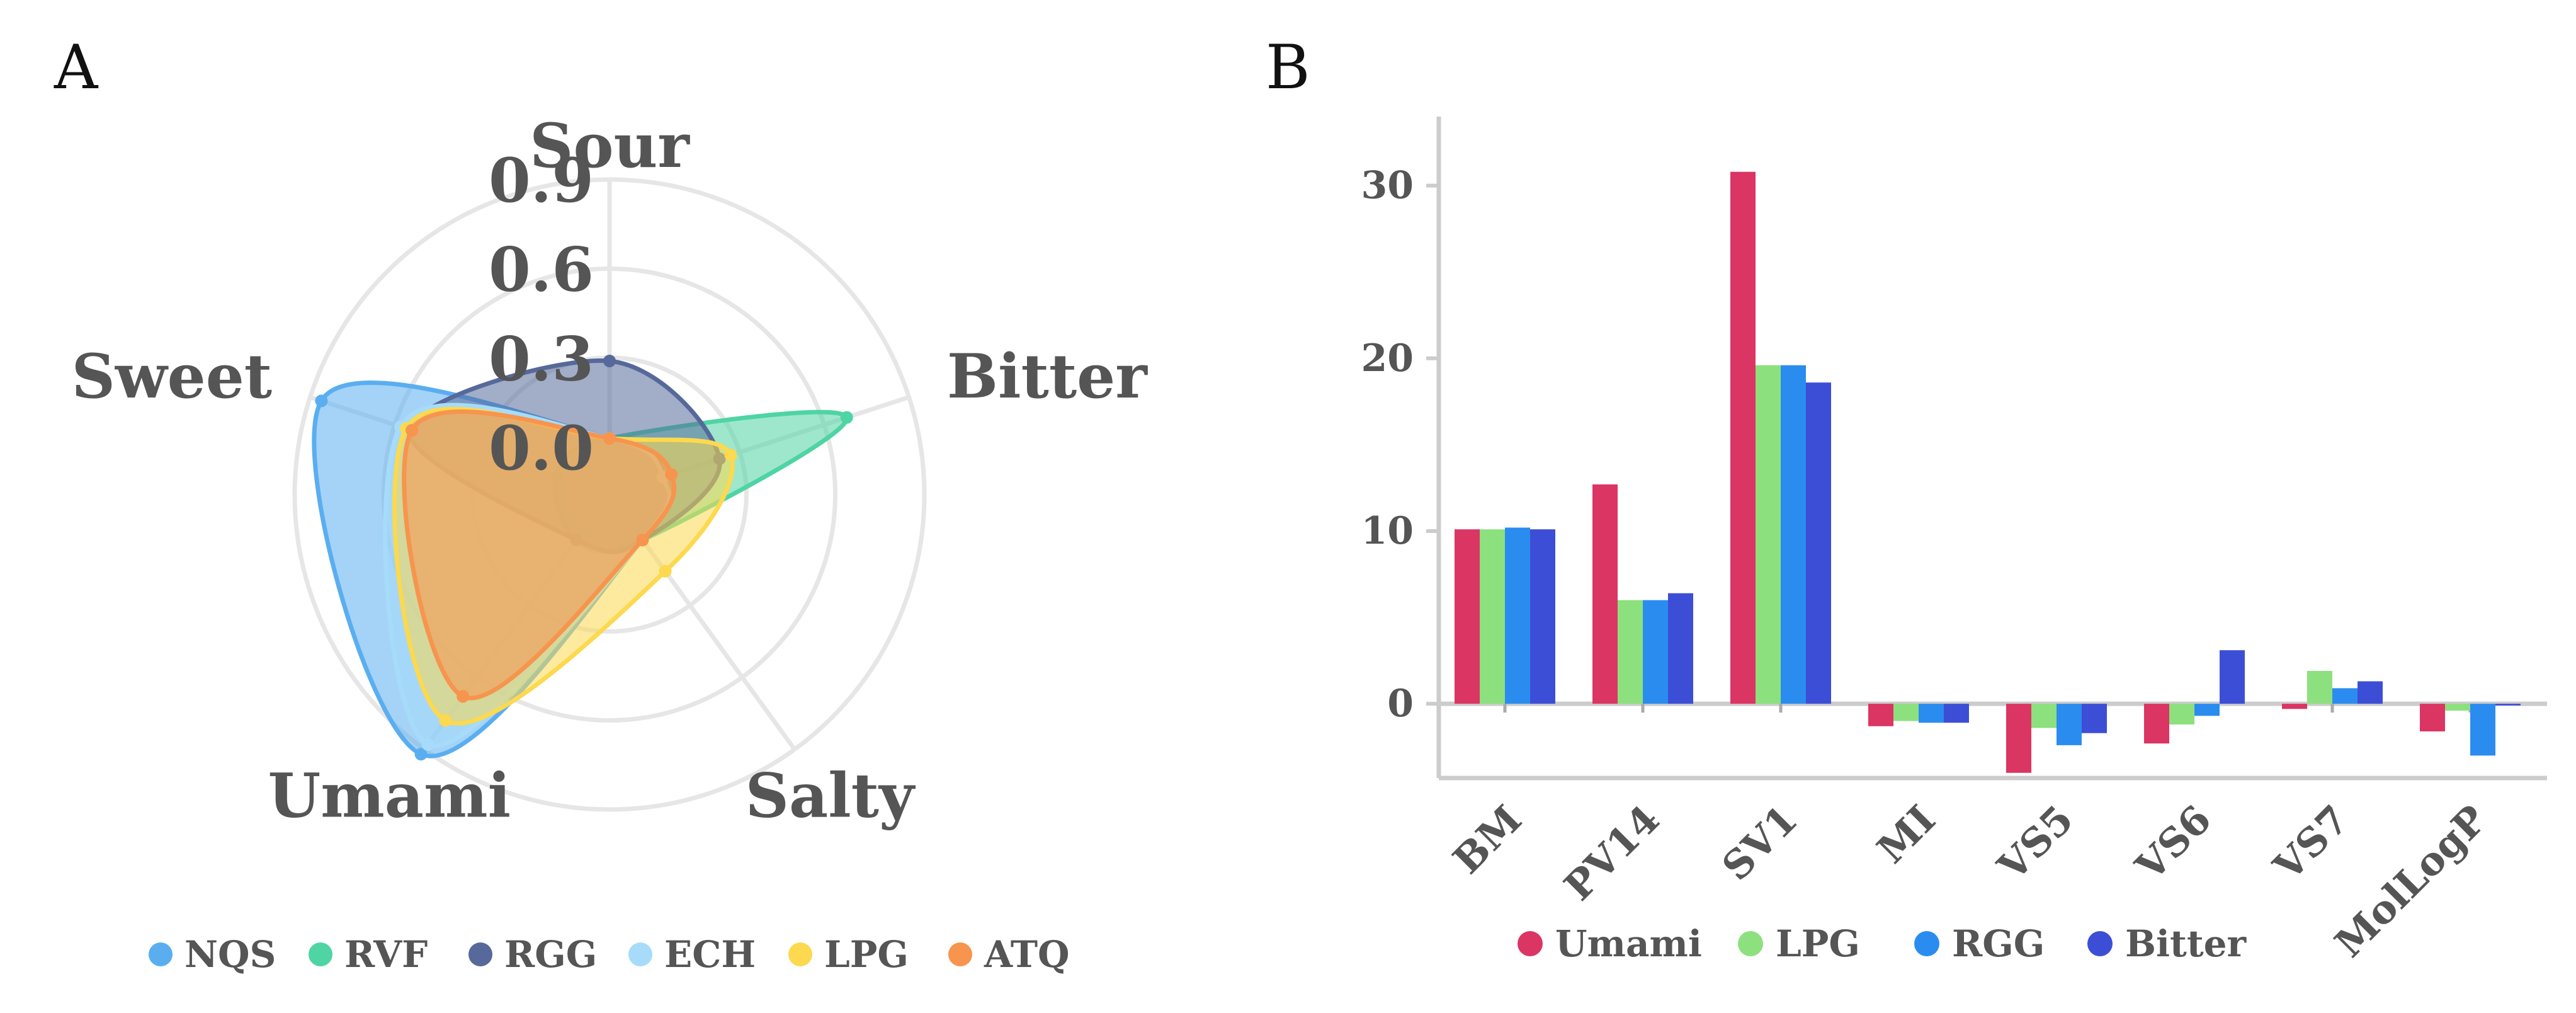 The image size is (2576, 1013). Describe the element at coordinates (1768, 534) in the screenshot. I see `bar-lpg-sv1` at that location.